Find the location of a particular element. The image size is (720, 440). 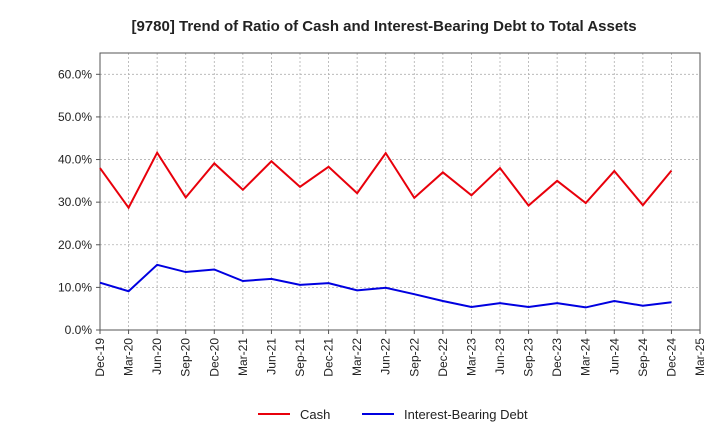

x-tick-label: Jun-22 is located at coordinates (386, 356).